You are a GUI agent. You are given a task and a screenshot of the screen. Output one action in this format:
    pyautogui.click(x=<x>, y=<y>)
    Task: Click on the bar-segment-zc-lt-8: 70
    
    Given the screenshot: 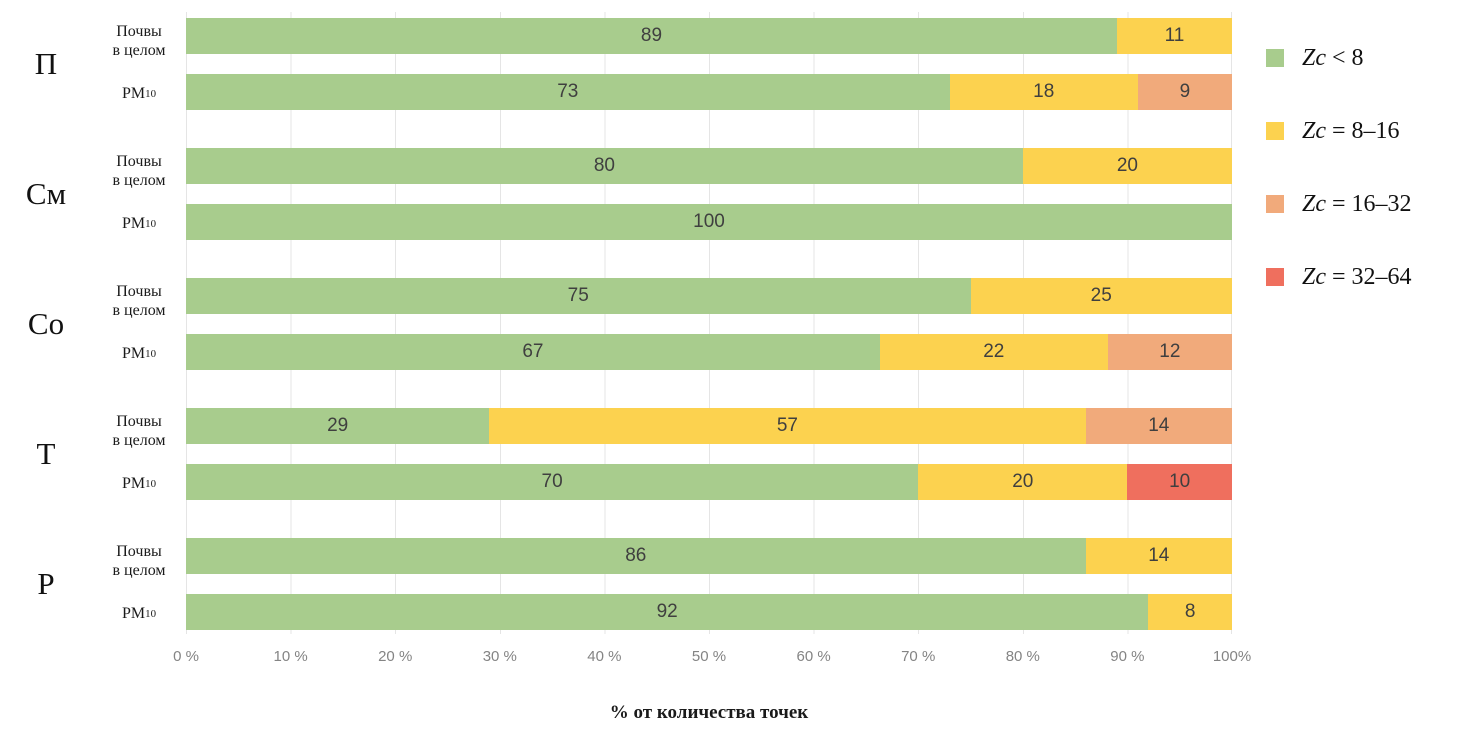 What is the action you would take?
    pyautogui.click(x=552, y=482)
    